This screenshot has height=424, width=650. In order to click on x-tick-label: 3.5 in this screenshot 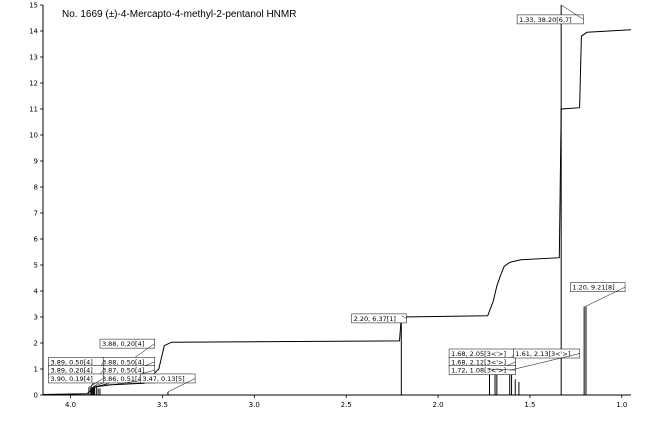, I will do `click(162, 405)`.